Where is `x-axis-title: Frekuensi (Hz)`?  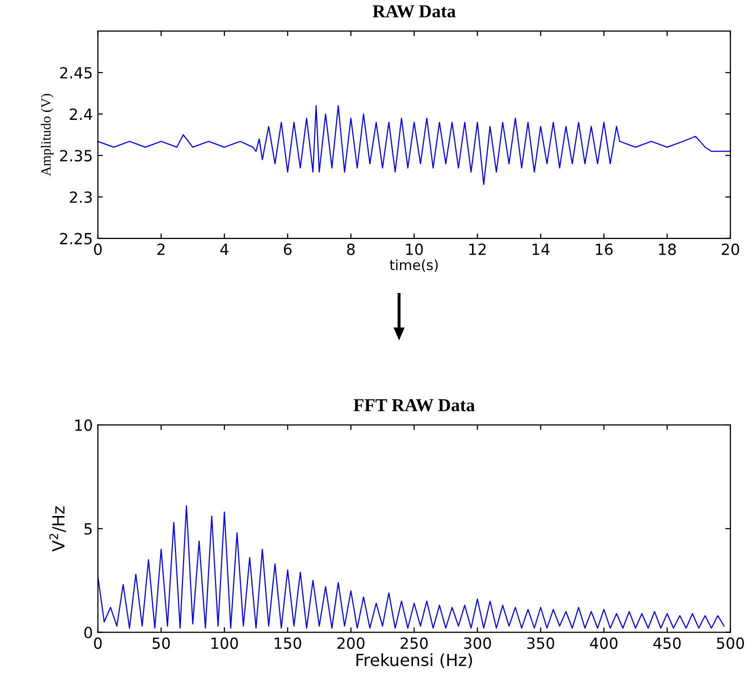
x-axis-title: Frekuensi (Hz) is located at coordinates (414, 660).